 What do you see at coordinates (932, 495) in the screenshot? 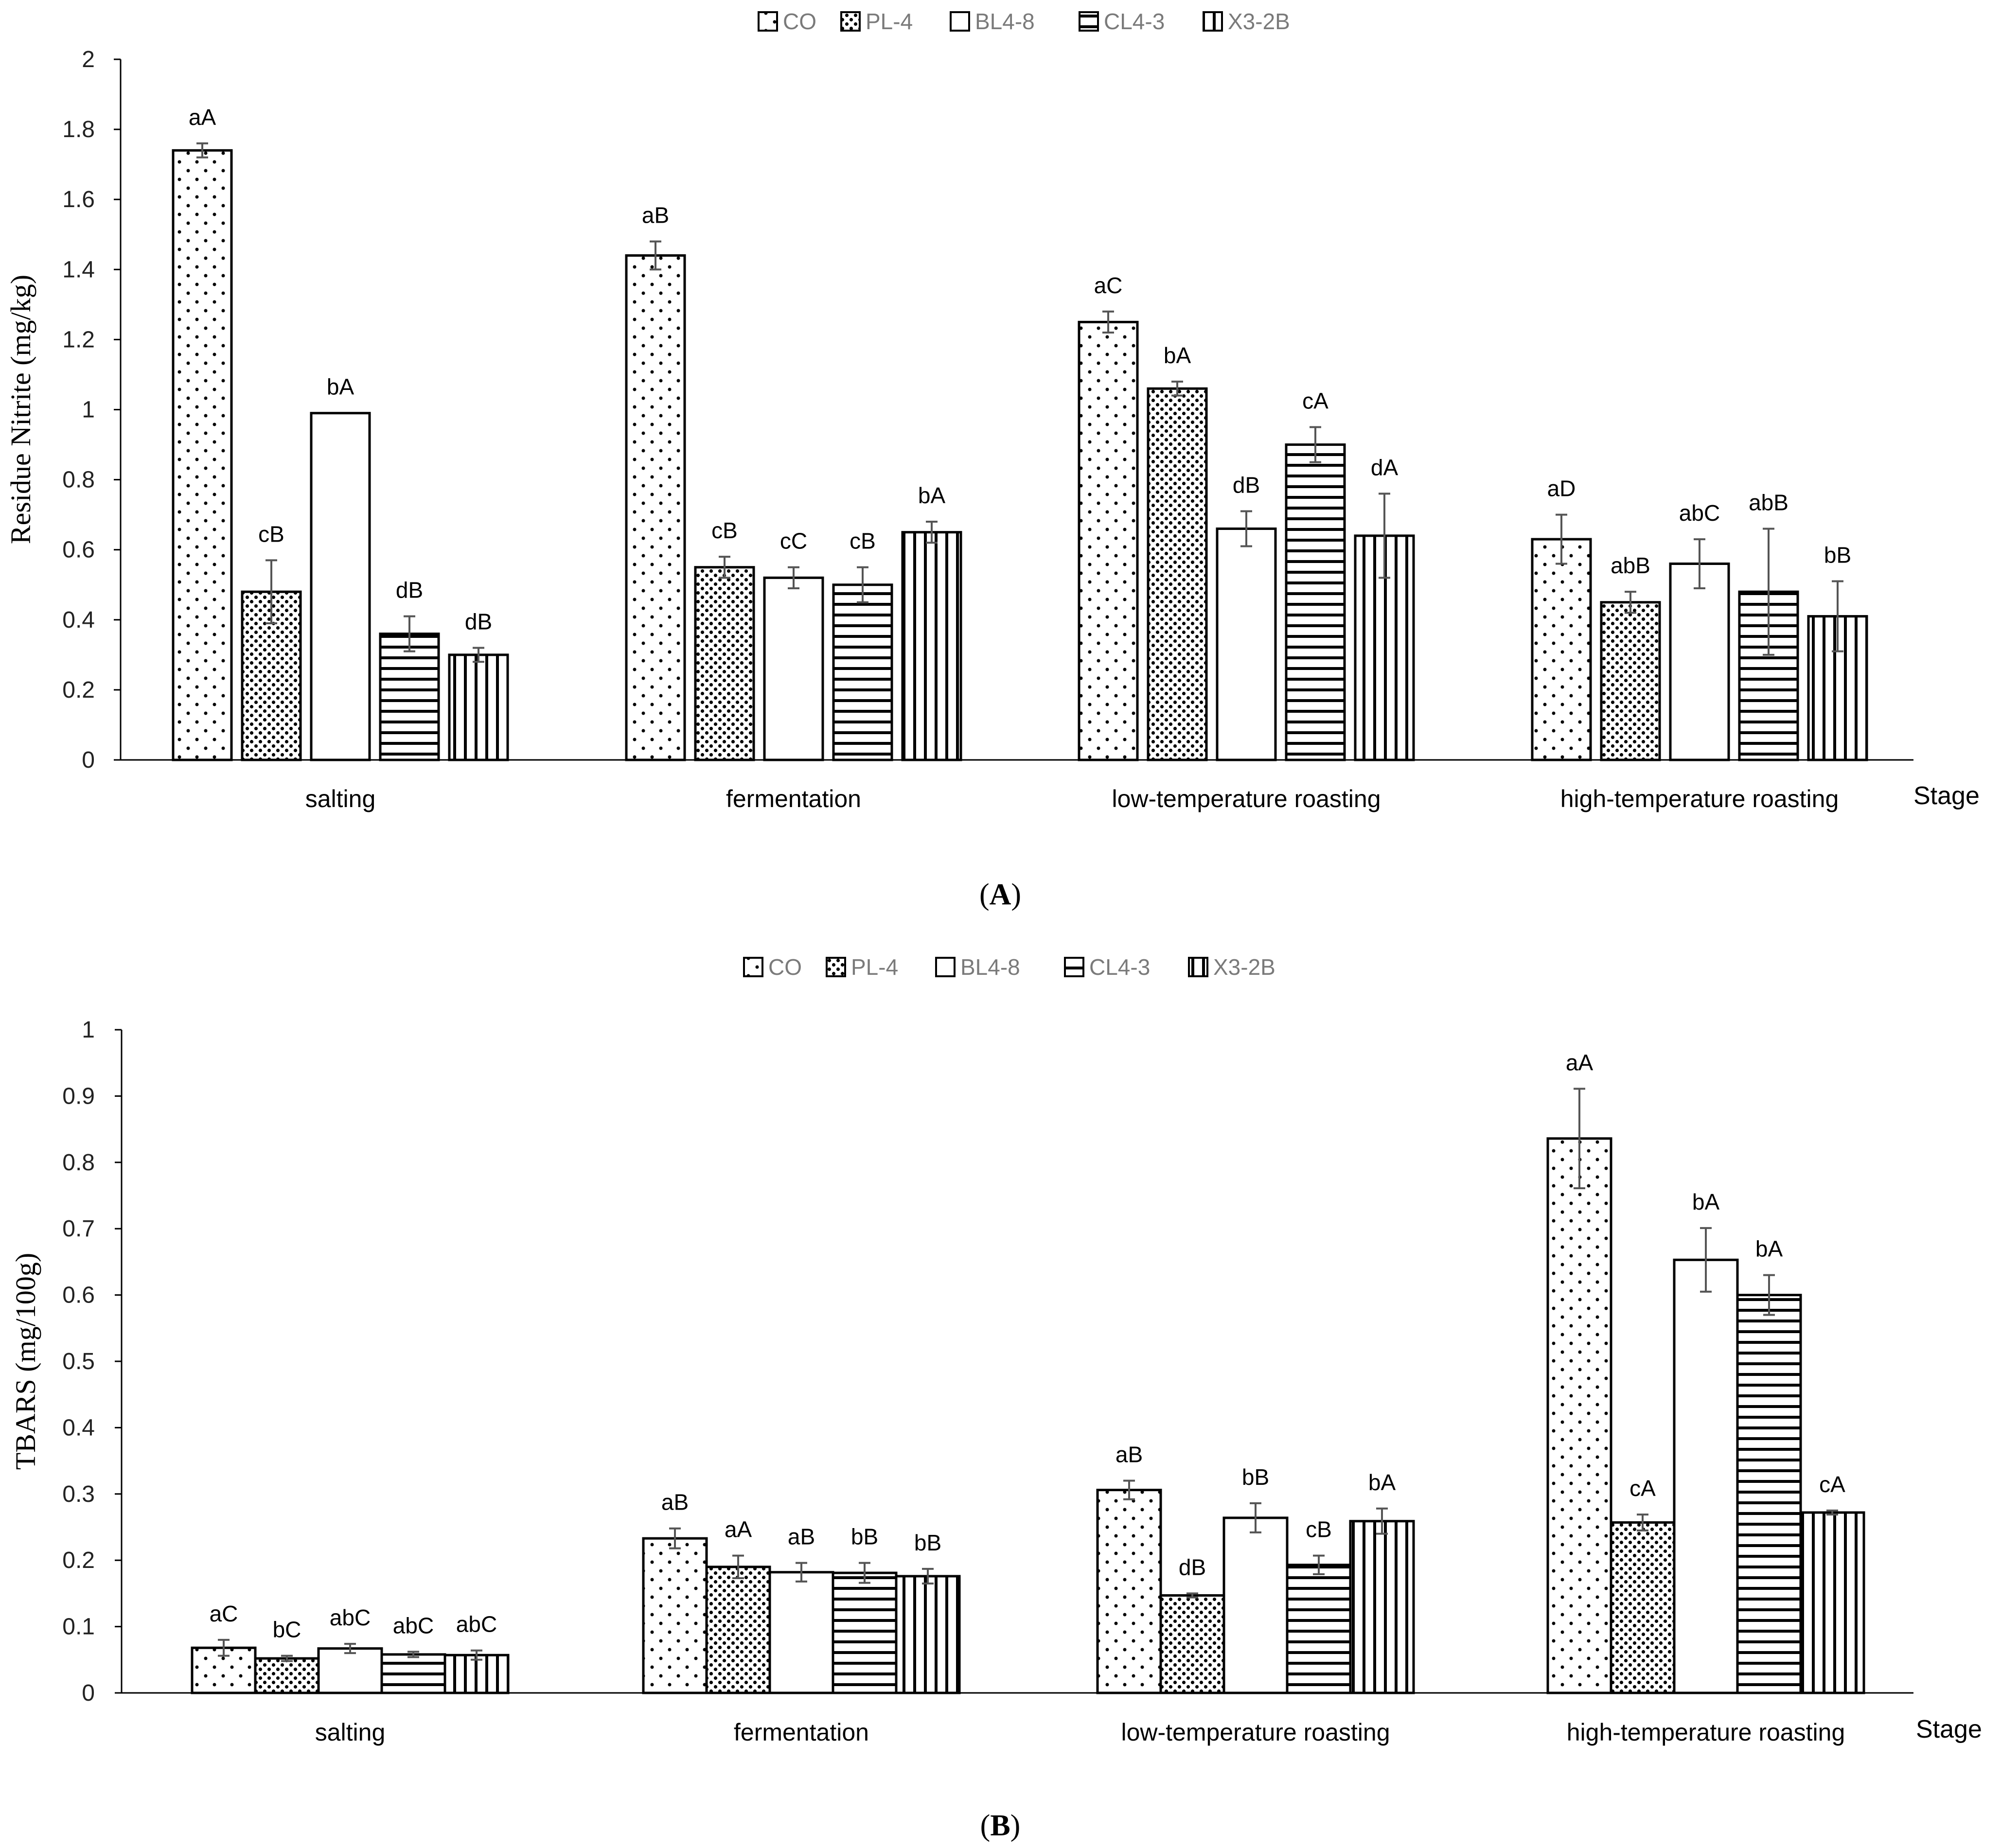
I see `panel-a-significance-label: bA` at bounding box center [932, 495].